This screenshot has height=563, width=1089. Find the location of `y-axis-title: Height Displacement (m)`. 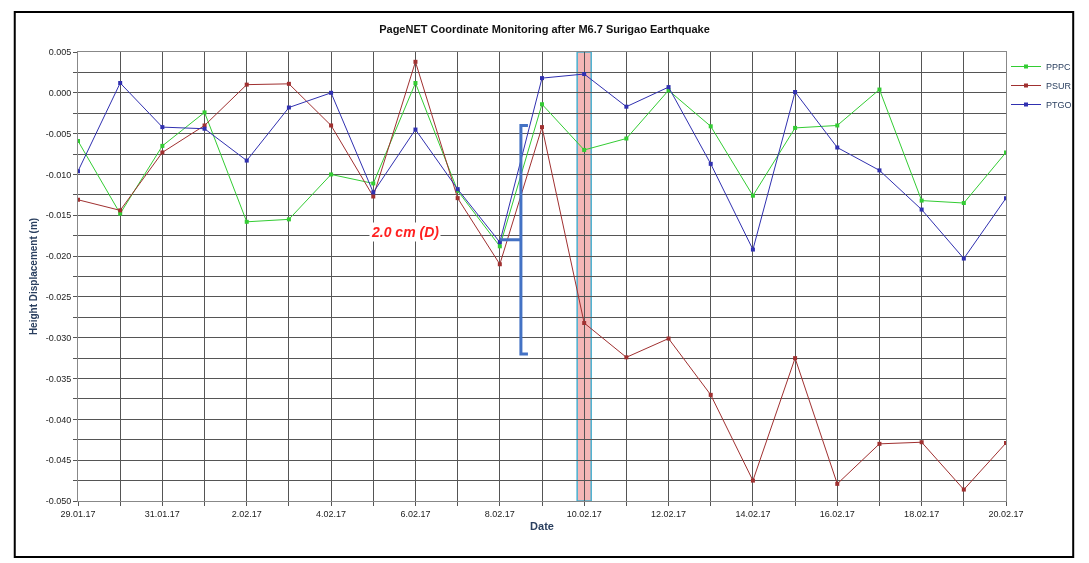

y-axis-title: Height Displacement (m) is located at coordinates (33, 276).